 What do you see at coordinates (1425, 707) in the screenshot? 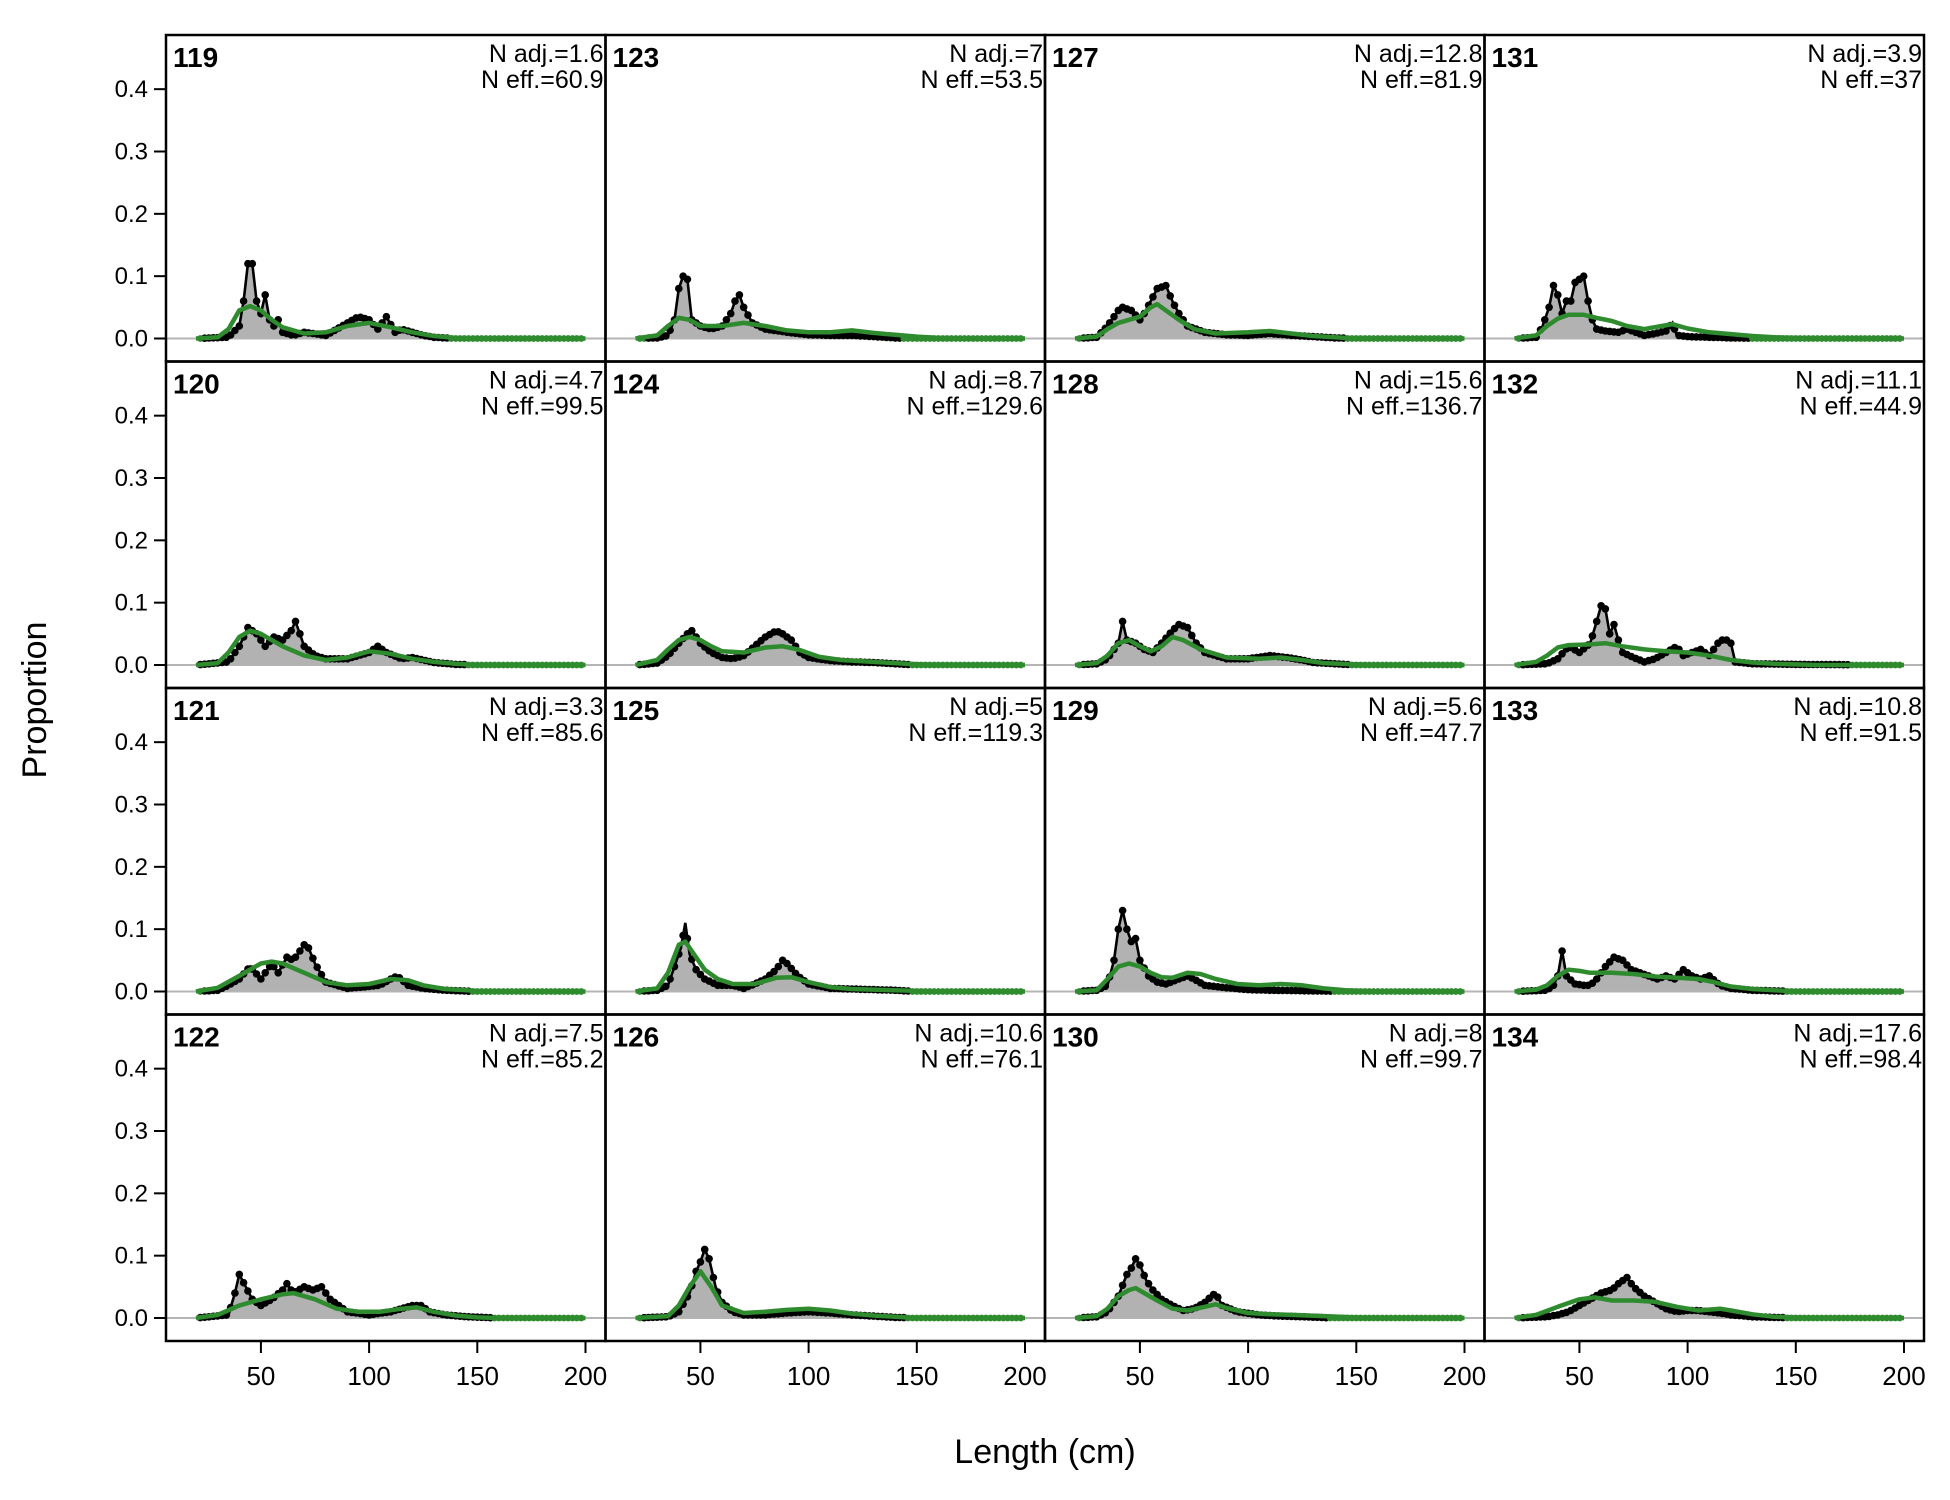
I see `n-adj-label: N adj.=5.6` at bounding box center [1425, 707].